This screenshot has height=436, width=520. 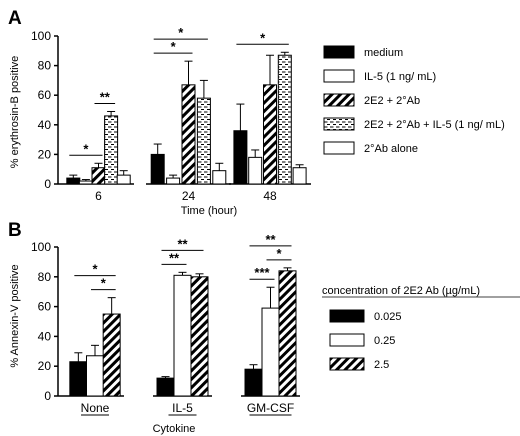 I want to click on panel-b-ytick-label: 40, so click(x=45, y=336).